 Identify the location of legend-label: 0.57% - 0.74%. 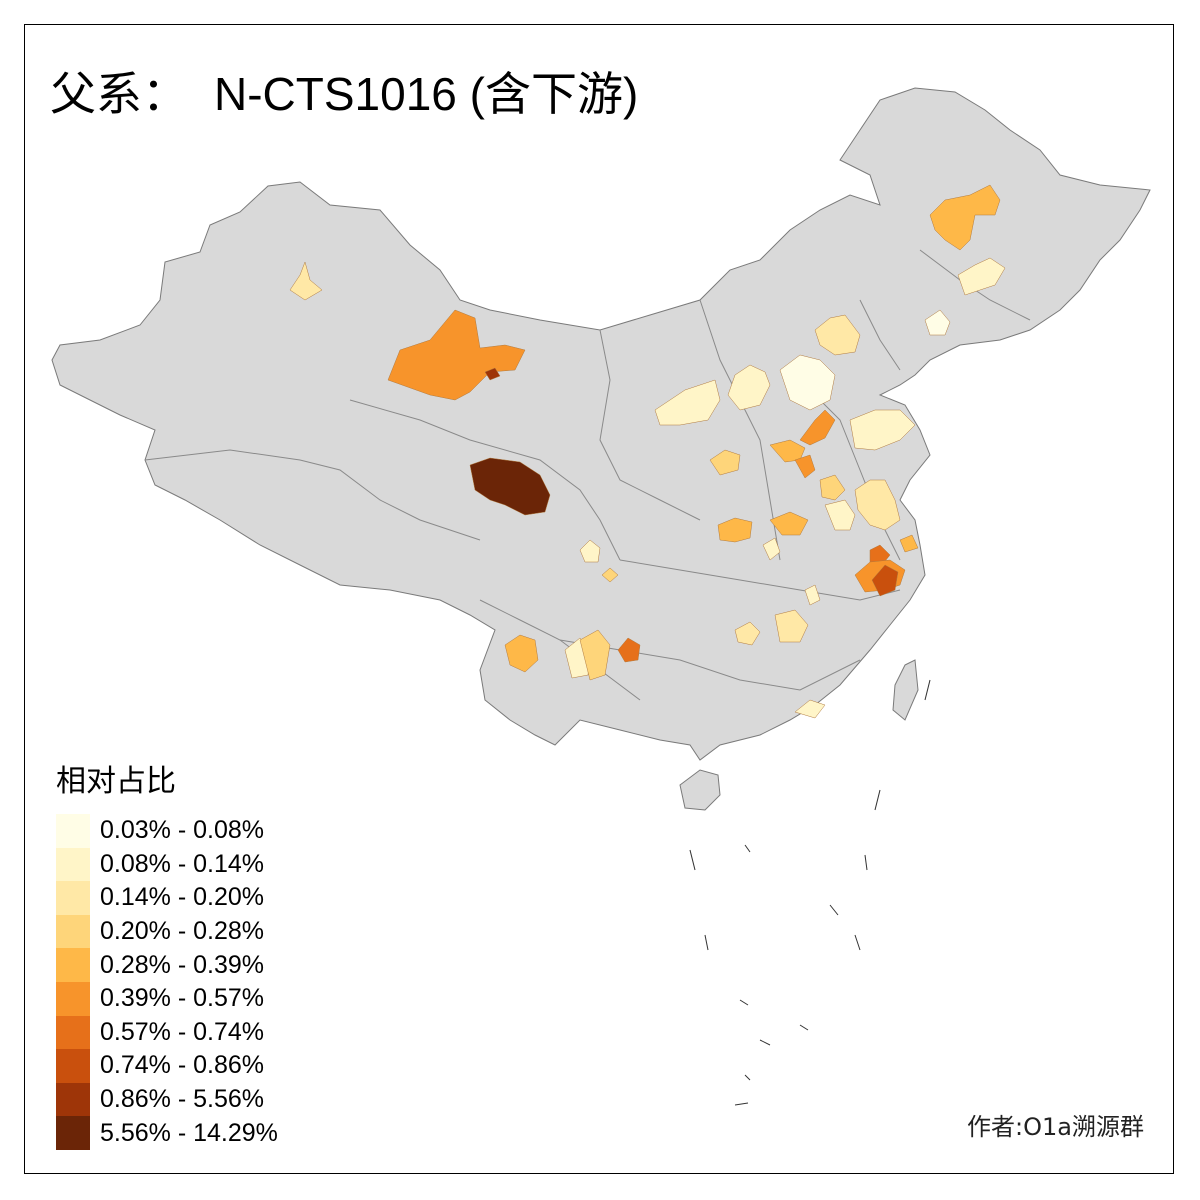
(182, 1031).